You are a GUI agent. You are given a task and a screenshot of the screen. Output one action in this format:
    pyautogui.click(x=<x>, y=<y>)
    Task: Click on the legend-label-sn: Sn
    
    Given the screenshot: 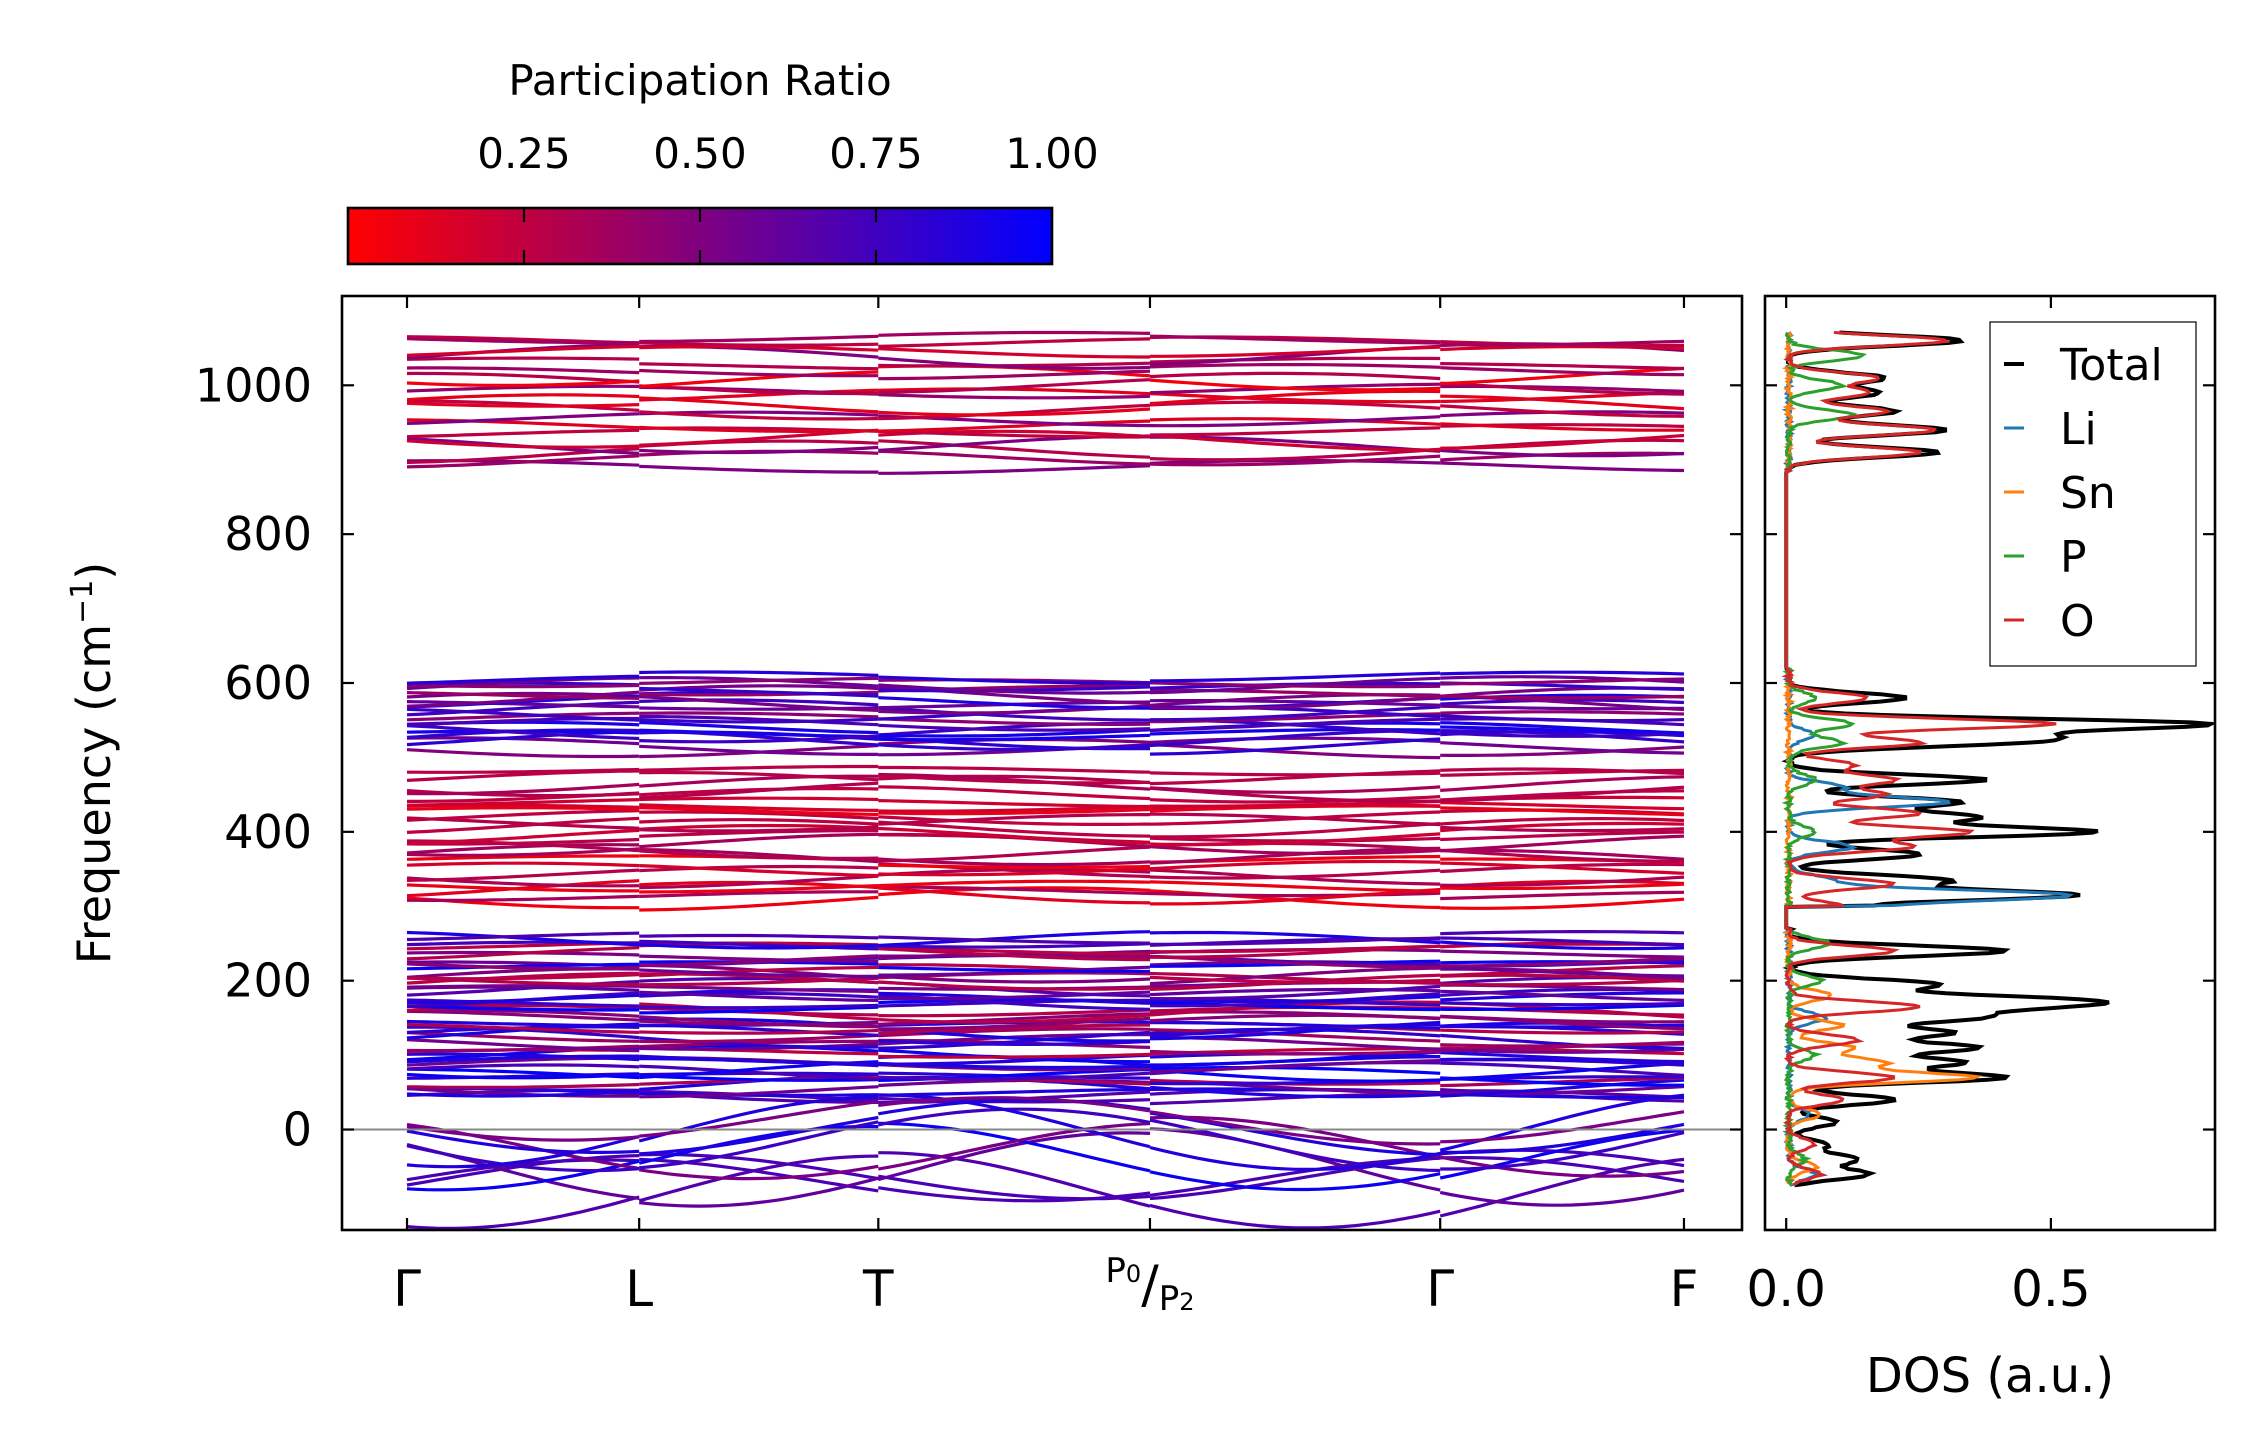 What is the action you would take?
    pyautogui.click(x=2088, y=493)
    